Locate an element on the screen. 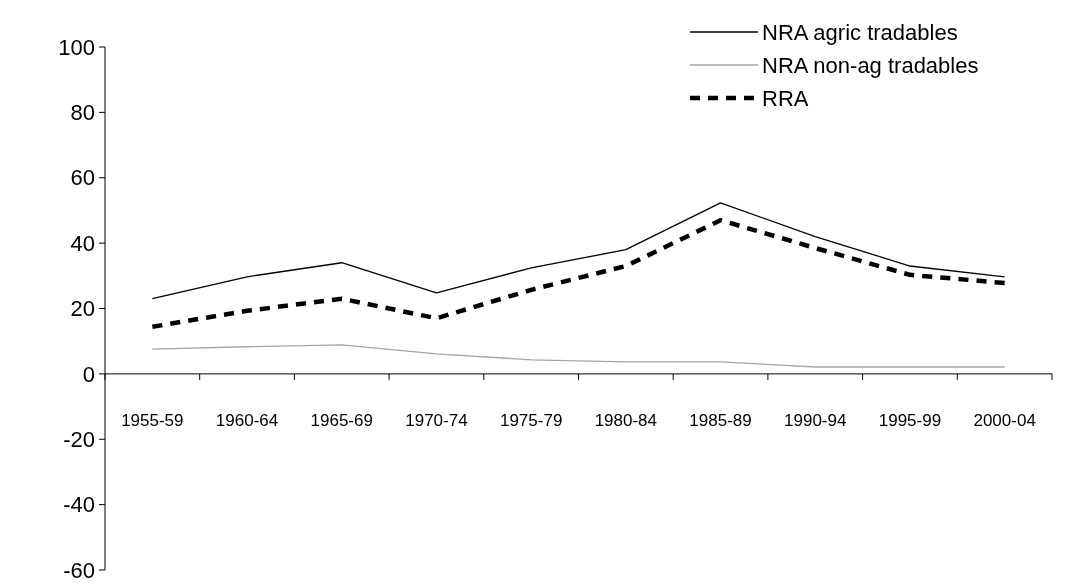 Image resolution: width=1067 pixels, height=587 pixels. legend-label: NRA non-ag tradables is located at coordinates (870, 65).